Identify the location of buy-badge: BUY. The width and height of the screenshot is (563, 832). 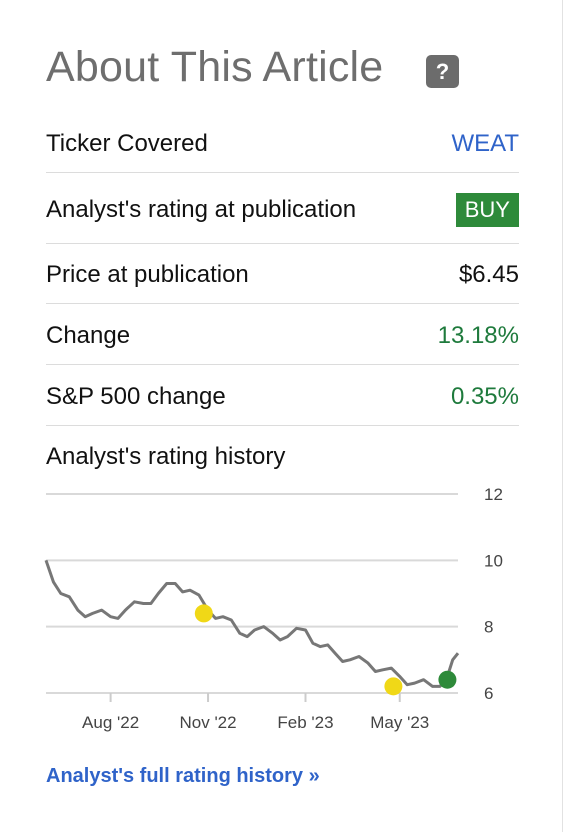
(487, 210).